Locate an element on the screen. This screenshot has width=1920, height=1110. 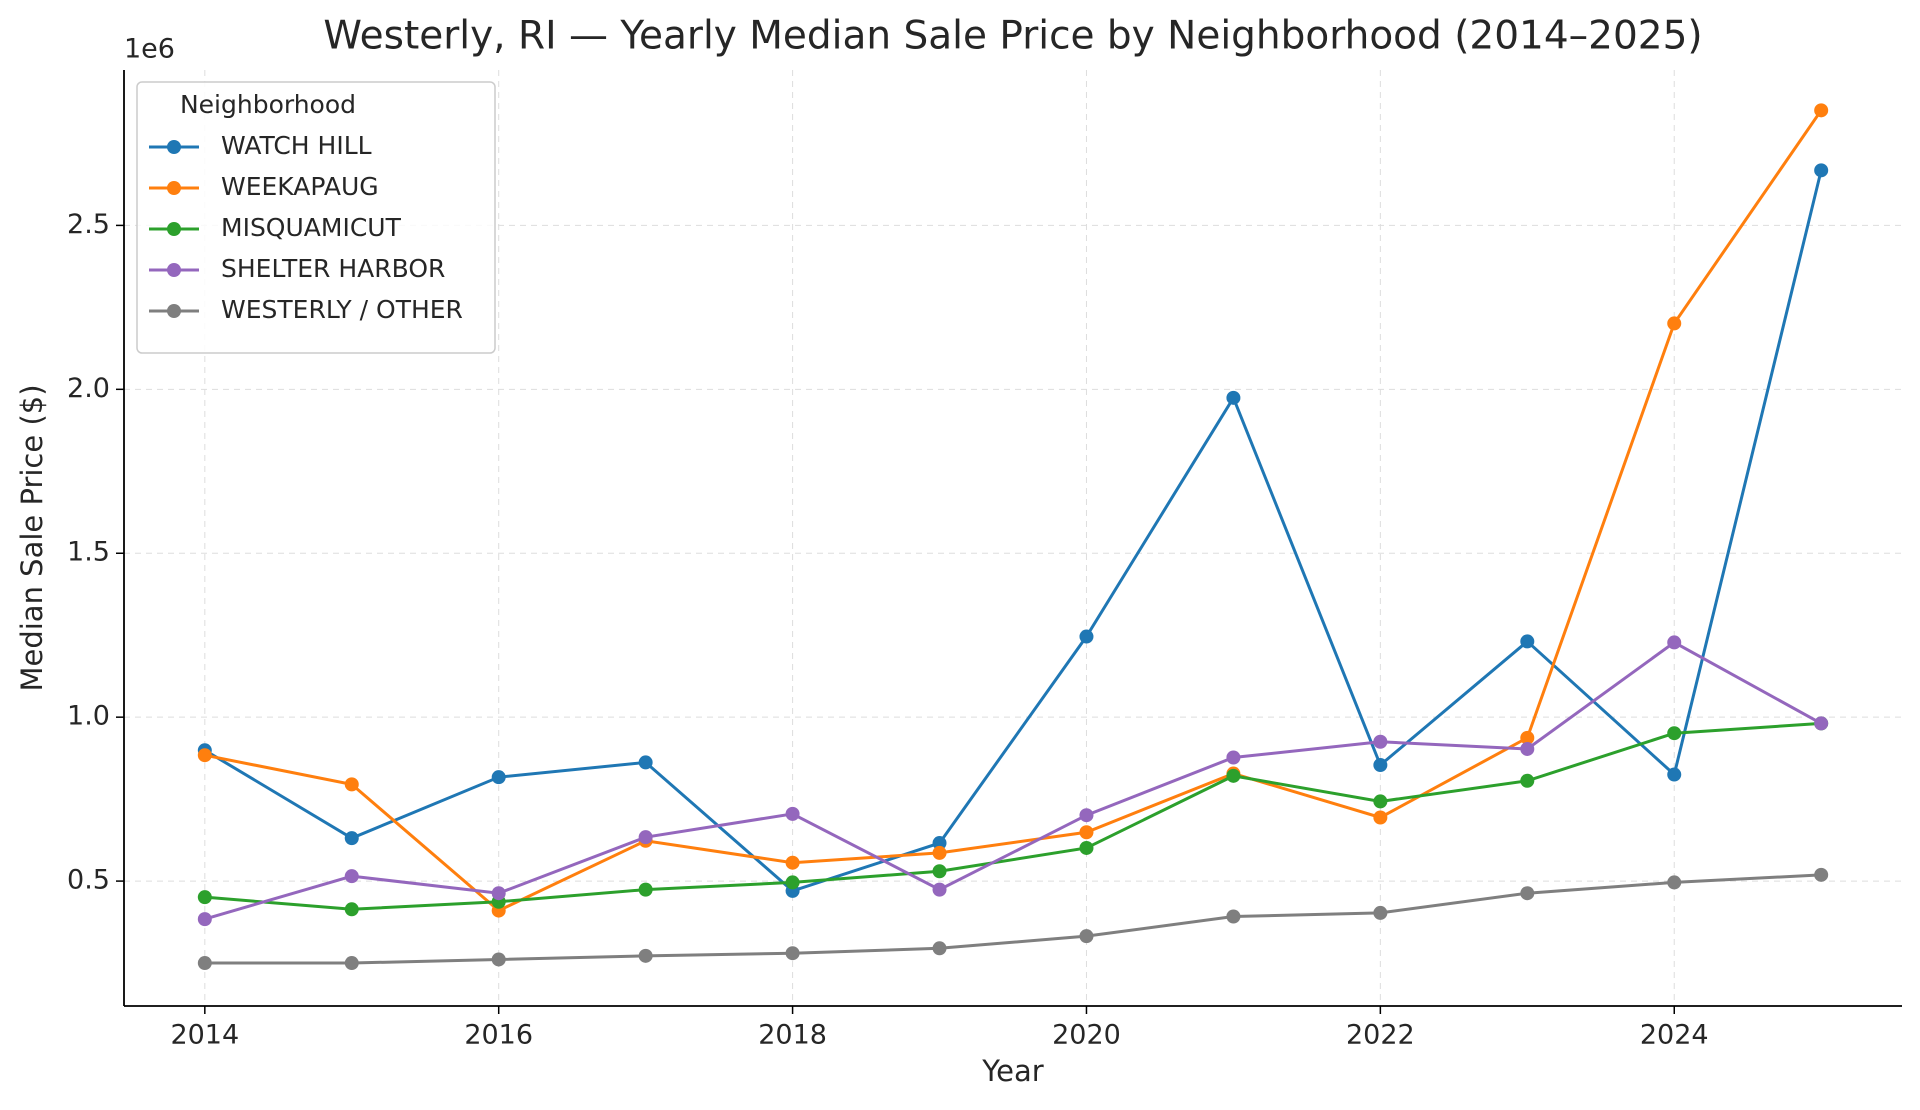
legend-title: Neighborhood is located at coordinates (268, 104).